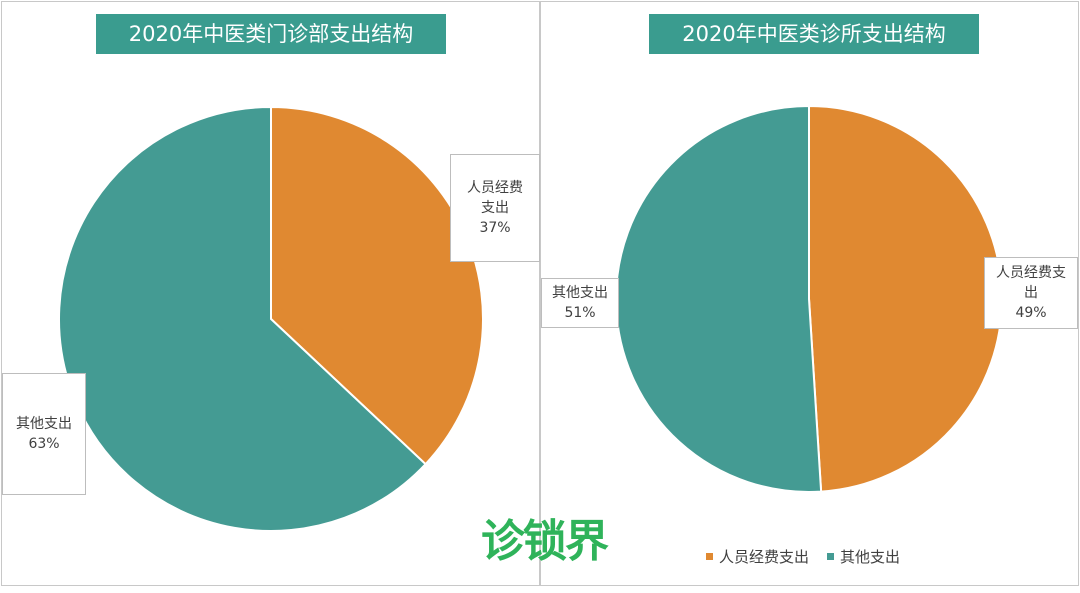  I want to click on data-label-value: 51%, so click(580, 313).